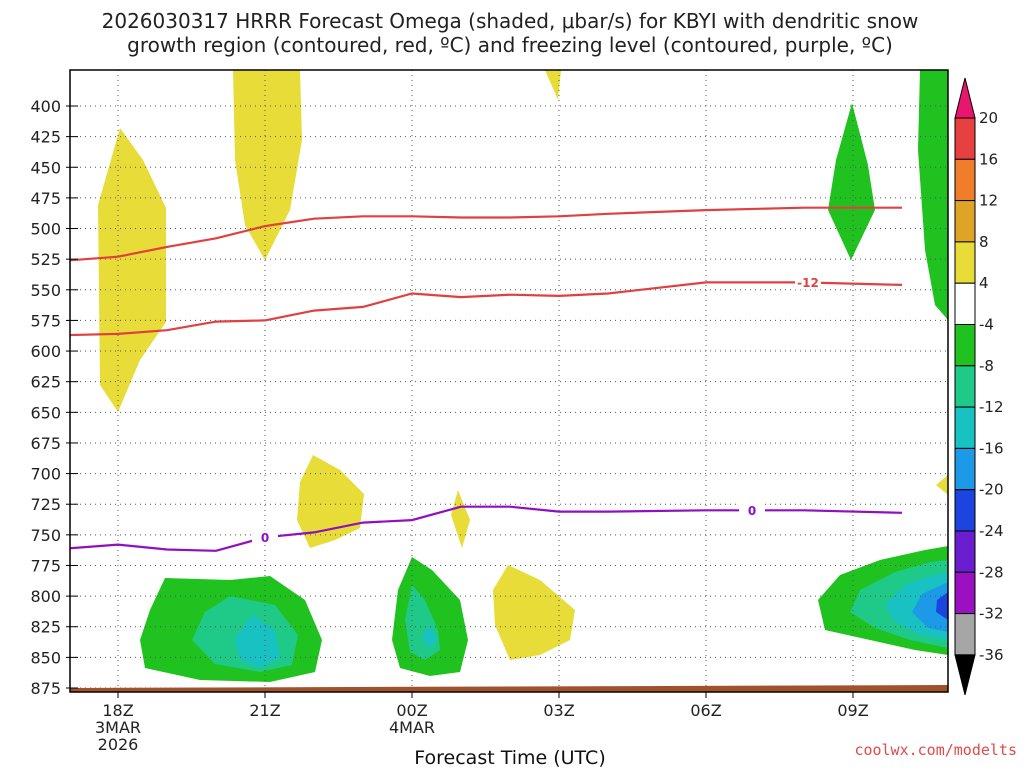 The height and width of the screenshot is (768, 1024). I want to click on contour-label: -12, so click(808, 283).